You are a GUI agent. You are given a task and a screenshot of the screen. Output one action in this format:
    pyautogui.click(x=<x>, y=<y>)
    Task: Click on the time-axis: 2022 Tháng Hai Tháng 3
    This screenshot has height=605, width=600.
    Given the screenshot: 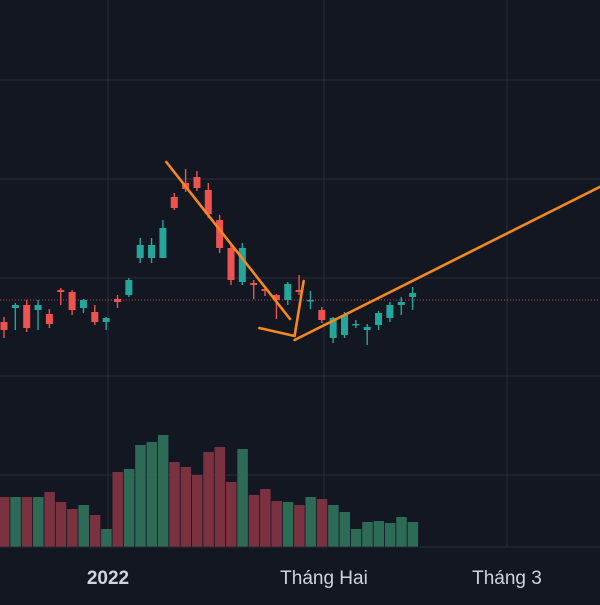 What is the action you would take?
    pyautogui.click(x=300, y=567)
    